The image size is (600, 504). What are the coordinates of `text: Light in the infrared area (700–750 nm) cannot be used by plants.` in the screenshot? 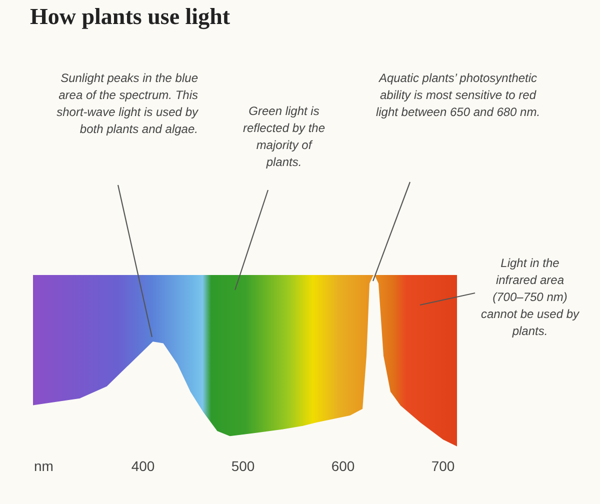 It's located at (530, 297).